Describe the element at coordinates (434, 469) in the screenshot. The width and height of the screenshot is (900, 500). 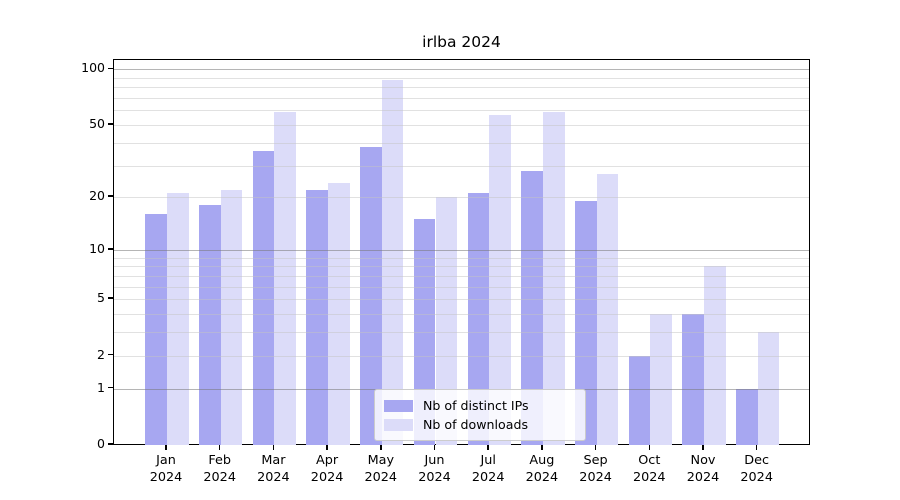
I see `x-tick-label-jun: Jun 2024` at that location.